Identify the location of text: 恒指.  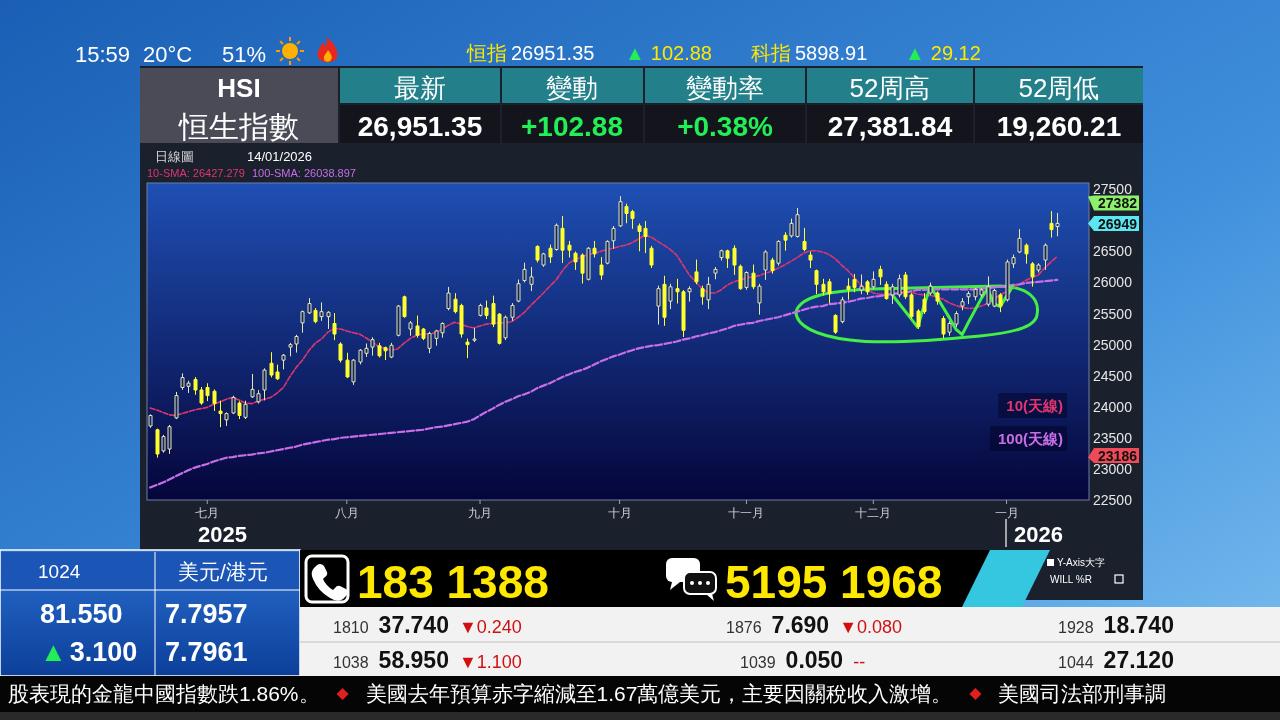
(486, 53).